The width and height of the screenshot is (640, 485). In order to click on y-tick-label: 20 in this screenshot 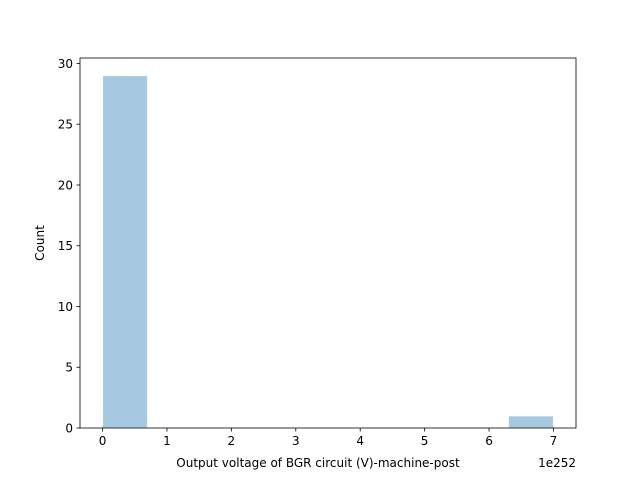, I will do `click(65, 185)`.